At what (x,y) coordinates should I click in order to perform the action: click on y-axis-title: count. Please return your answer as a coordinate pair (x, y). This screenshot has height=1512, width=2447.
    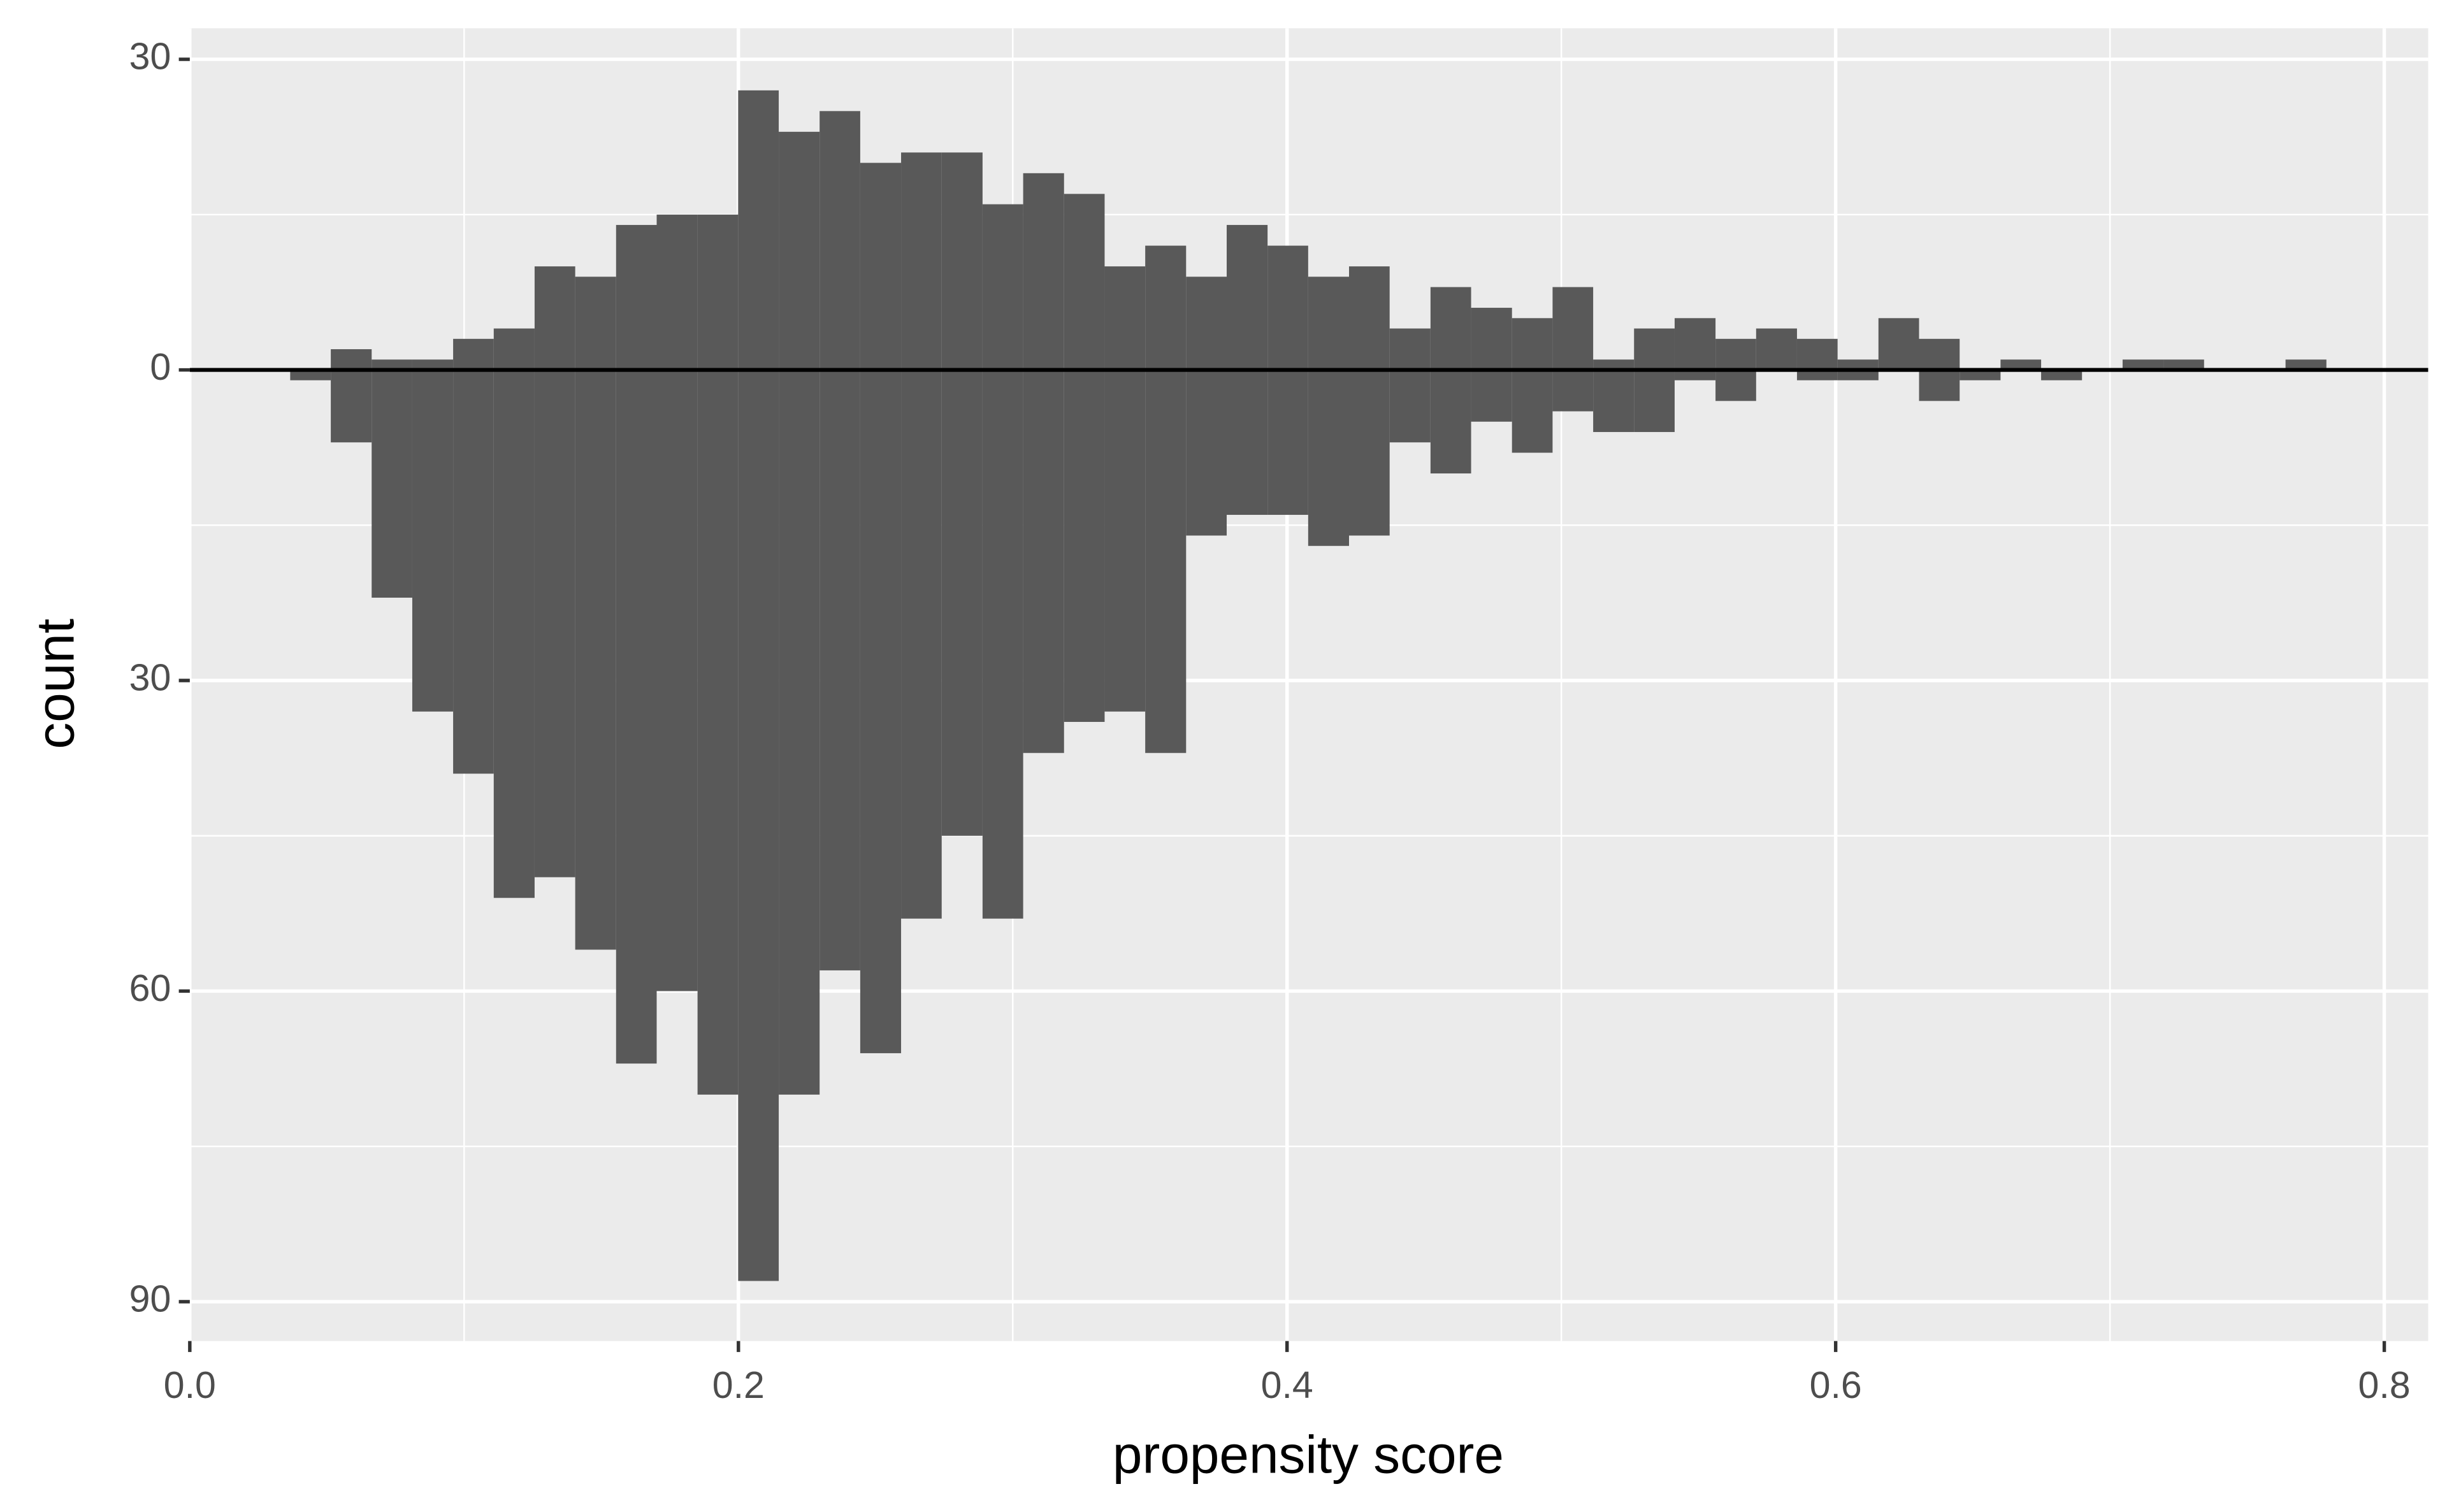
    Looking at the image, I should click on (55, 684).